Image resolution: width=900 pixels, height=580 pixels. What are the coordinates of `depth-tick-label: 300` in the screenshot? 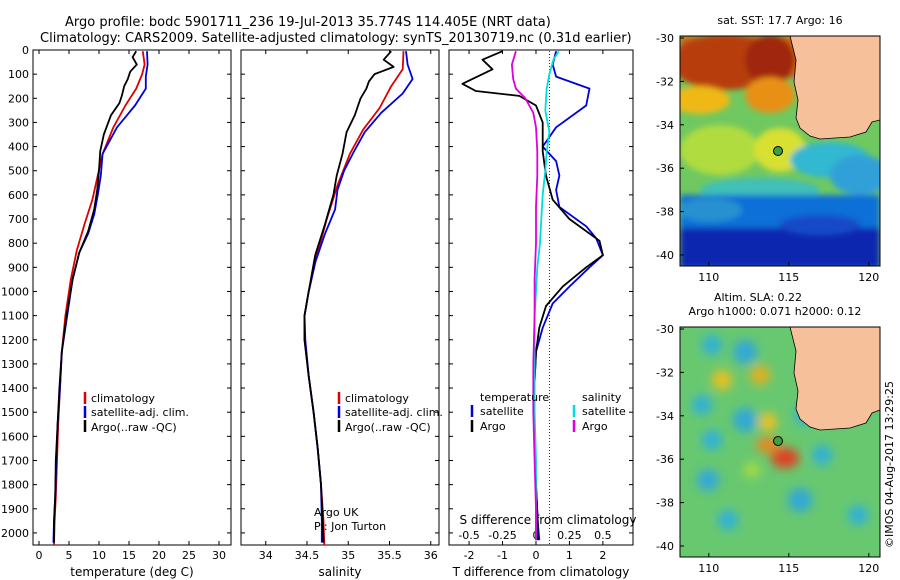 It's located at (18, 122).